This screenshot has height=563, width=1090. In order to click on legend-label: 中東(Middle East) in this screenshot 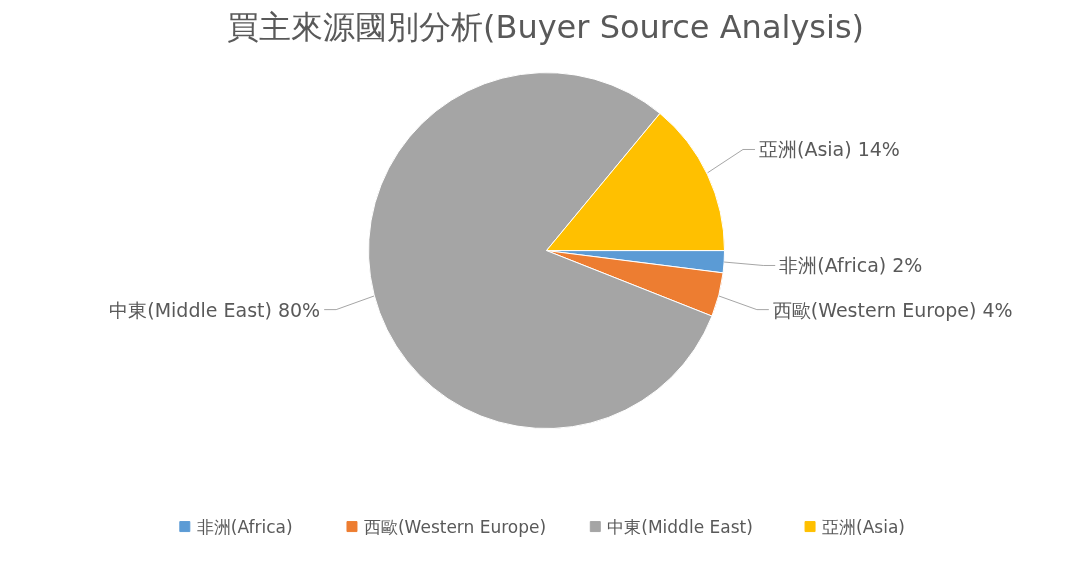, I will do `click(680, 526)`.